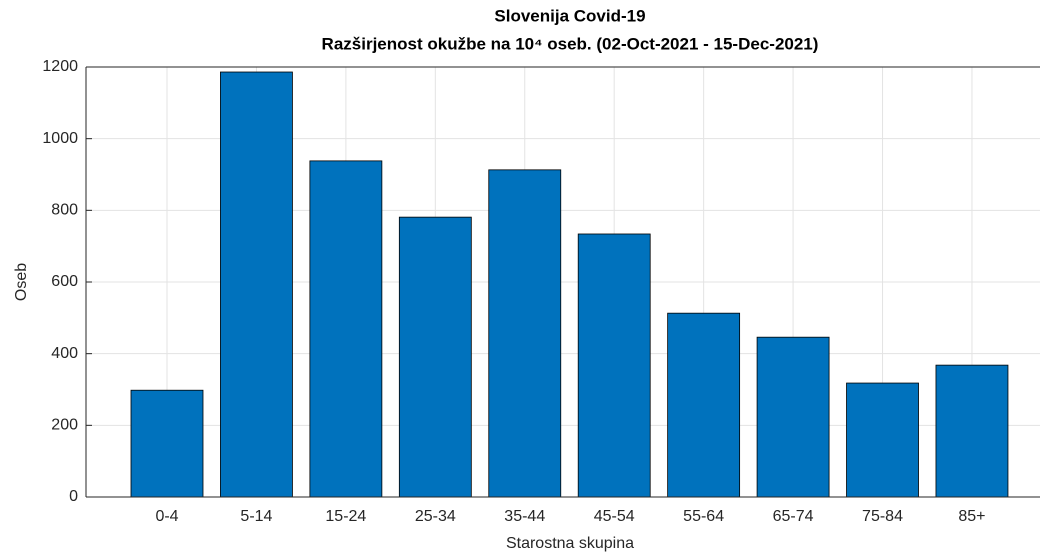 The width and height of the screenshot is (1041, 554). Describe the element at coordinates (64, 210) in the screenshot. I see `y-tick-label: 800` at that location.